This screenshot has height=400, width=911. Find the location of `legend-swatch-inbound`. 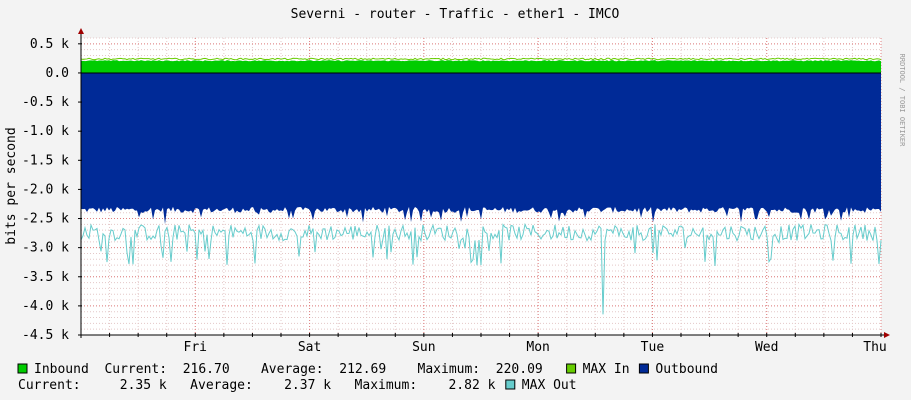

legend-swatch-inbound is located at coordinates (22, 368).